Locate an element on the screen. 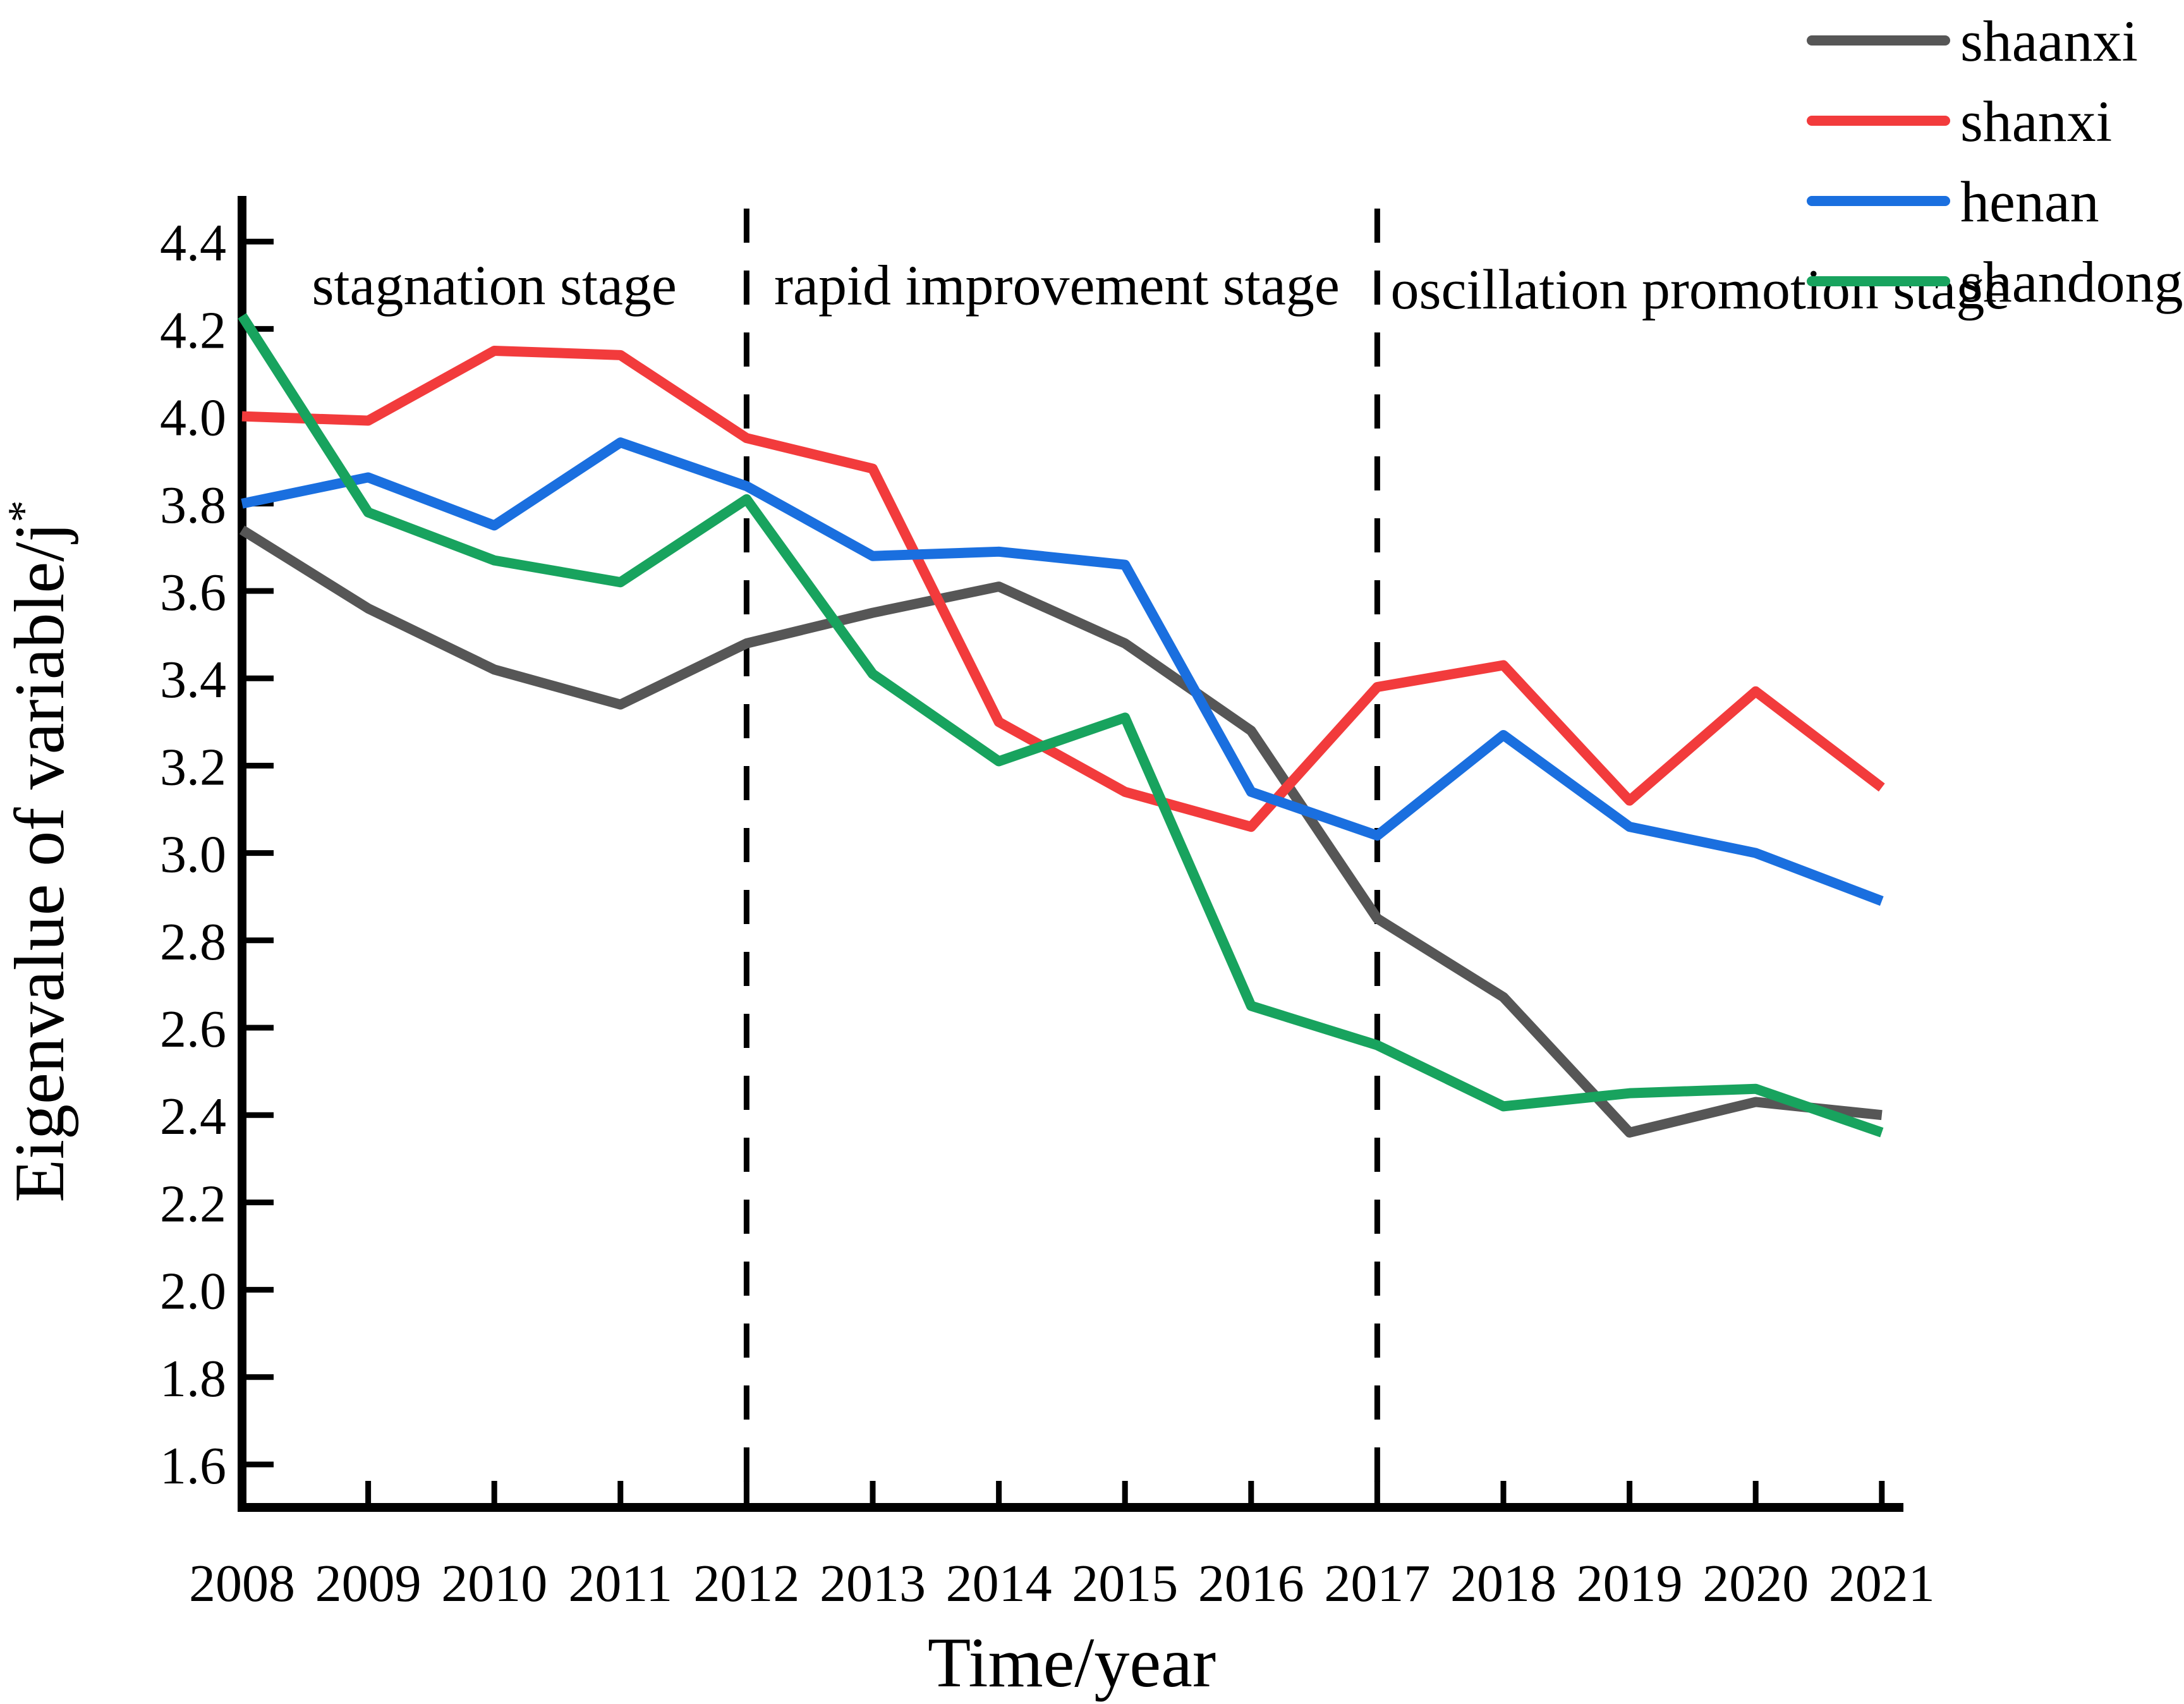 The height and width of the screenshot is (1704, 2184). x-tick-label: 2021 is located at coordinates (1882, 1583).